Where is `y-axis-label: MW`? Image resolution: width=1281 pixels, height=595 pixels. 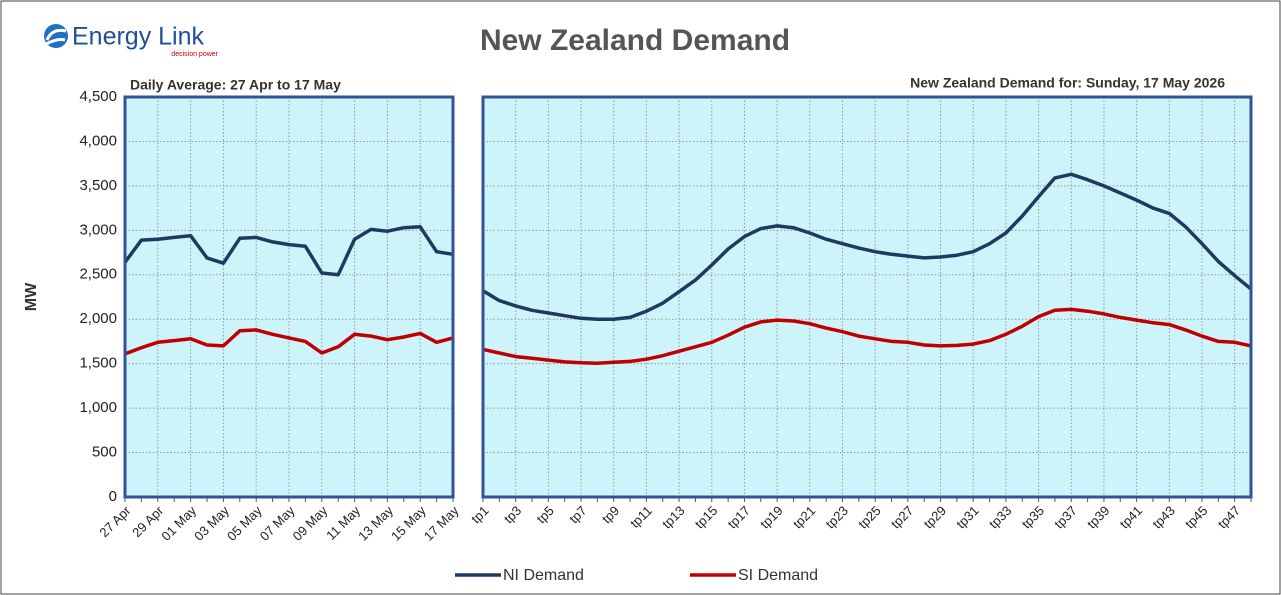
y-axis-label: MW is located at coordinates (31, 296).